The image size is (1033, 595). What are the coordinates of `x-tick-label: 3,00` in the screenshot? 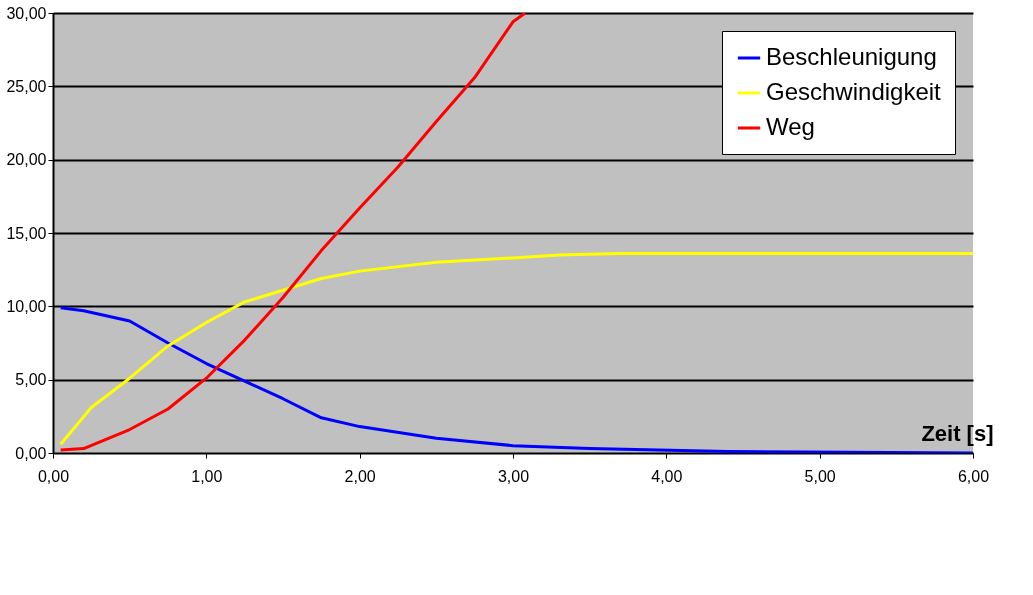 It's located at (513, 476).